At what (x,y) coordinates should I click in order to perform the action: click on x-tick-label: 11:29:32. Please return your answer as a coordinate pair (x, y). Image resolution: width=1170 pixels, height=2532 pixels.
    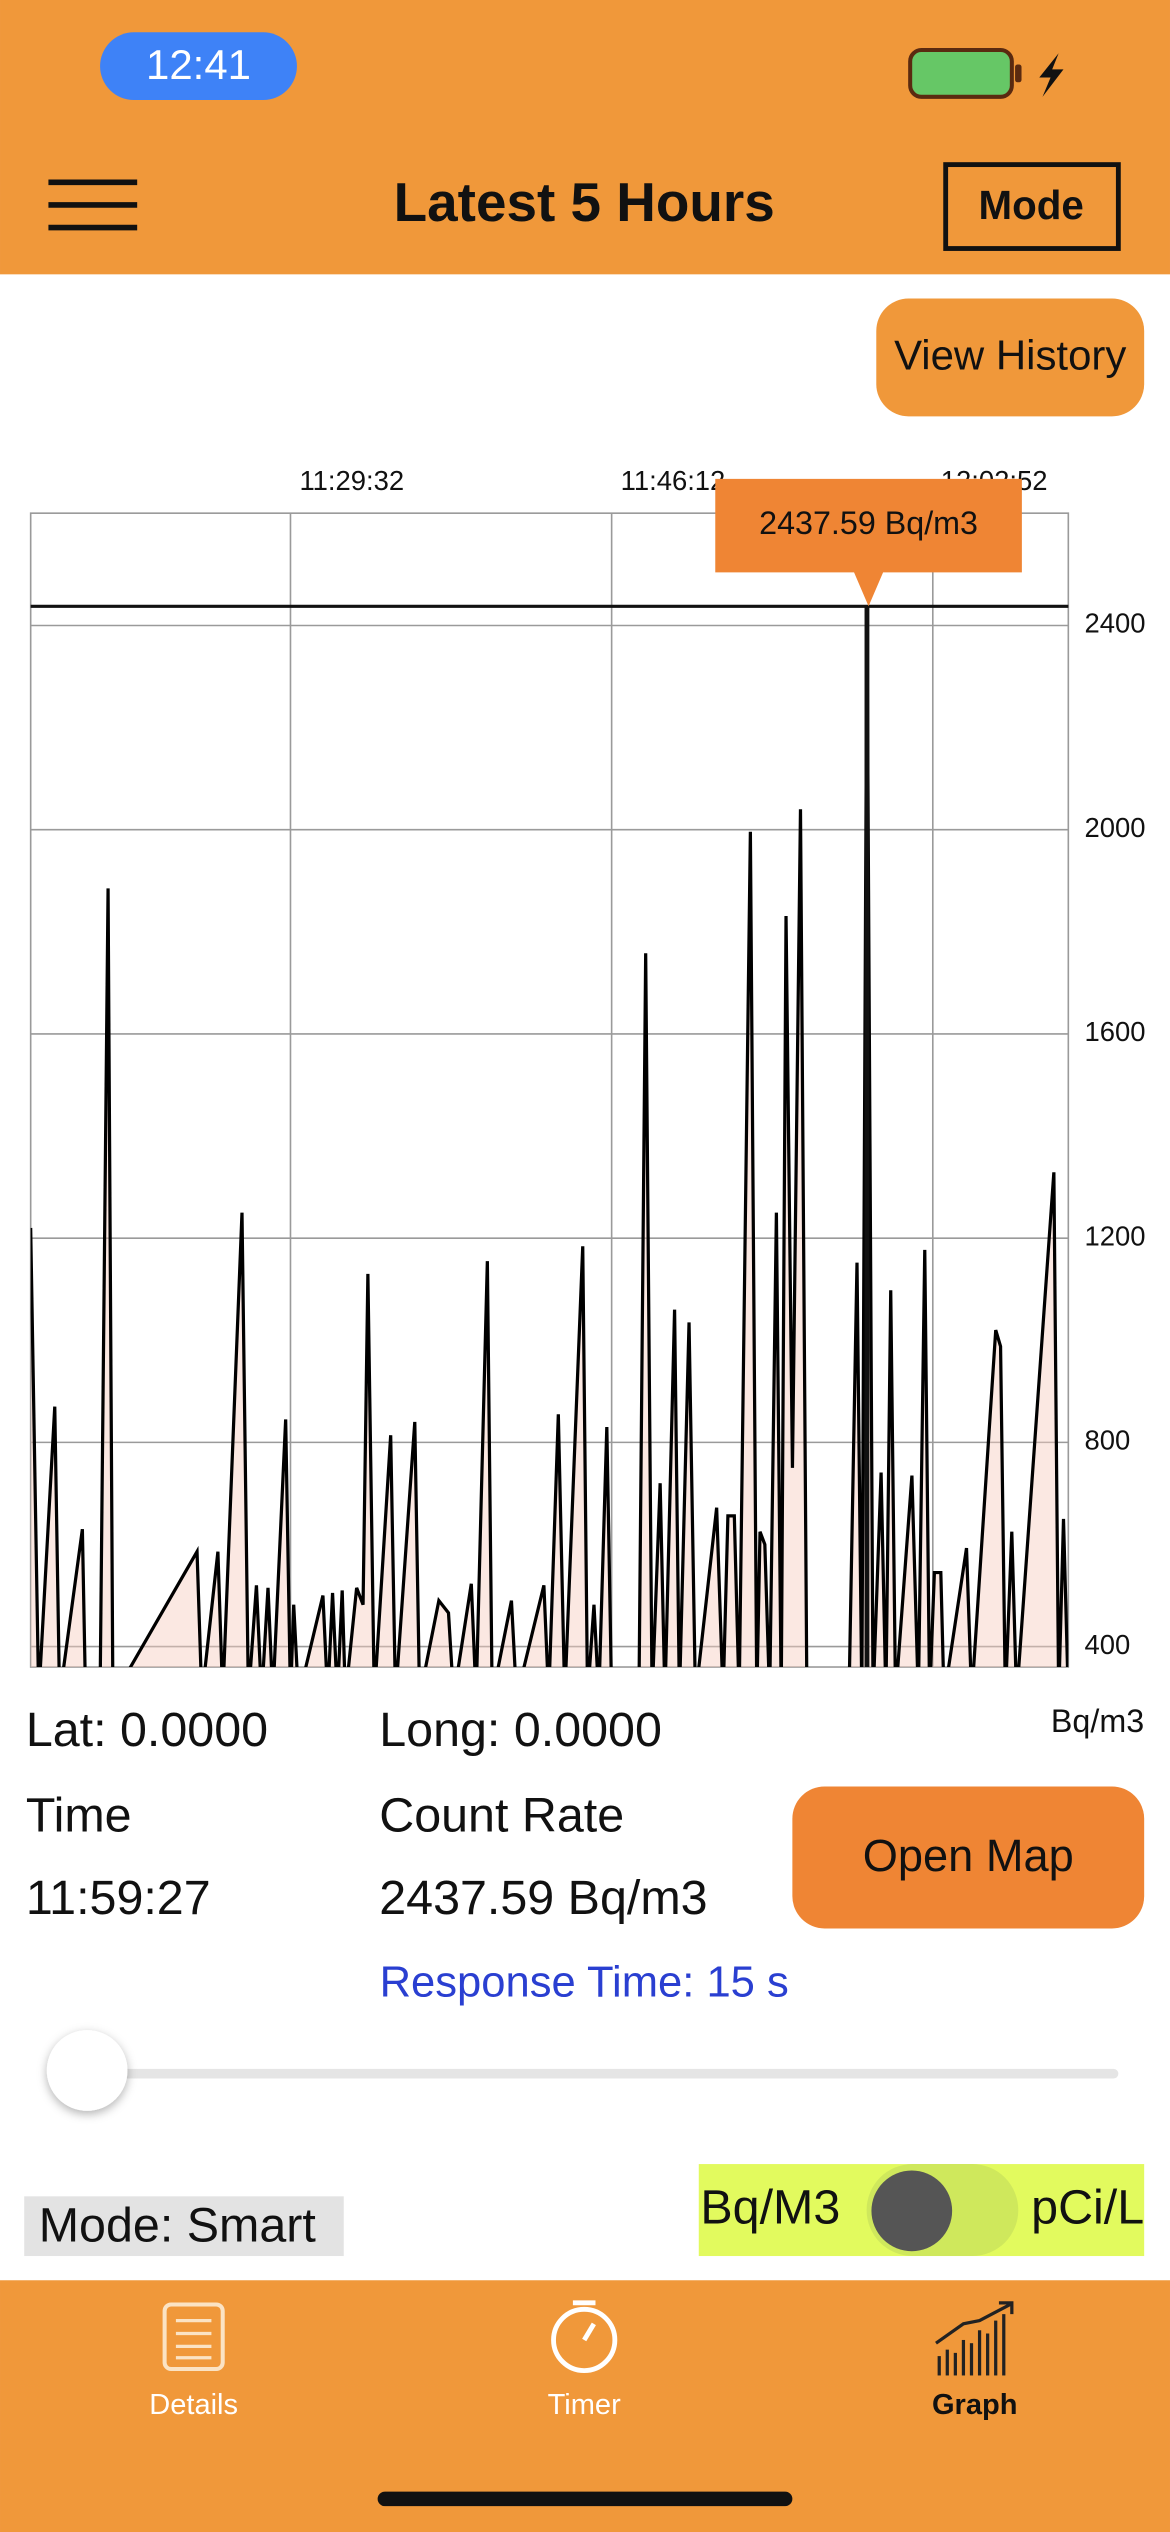
    Looking at the image, I should click on (351, 480).